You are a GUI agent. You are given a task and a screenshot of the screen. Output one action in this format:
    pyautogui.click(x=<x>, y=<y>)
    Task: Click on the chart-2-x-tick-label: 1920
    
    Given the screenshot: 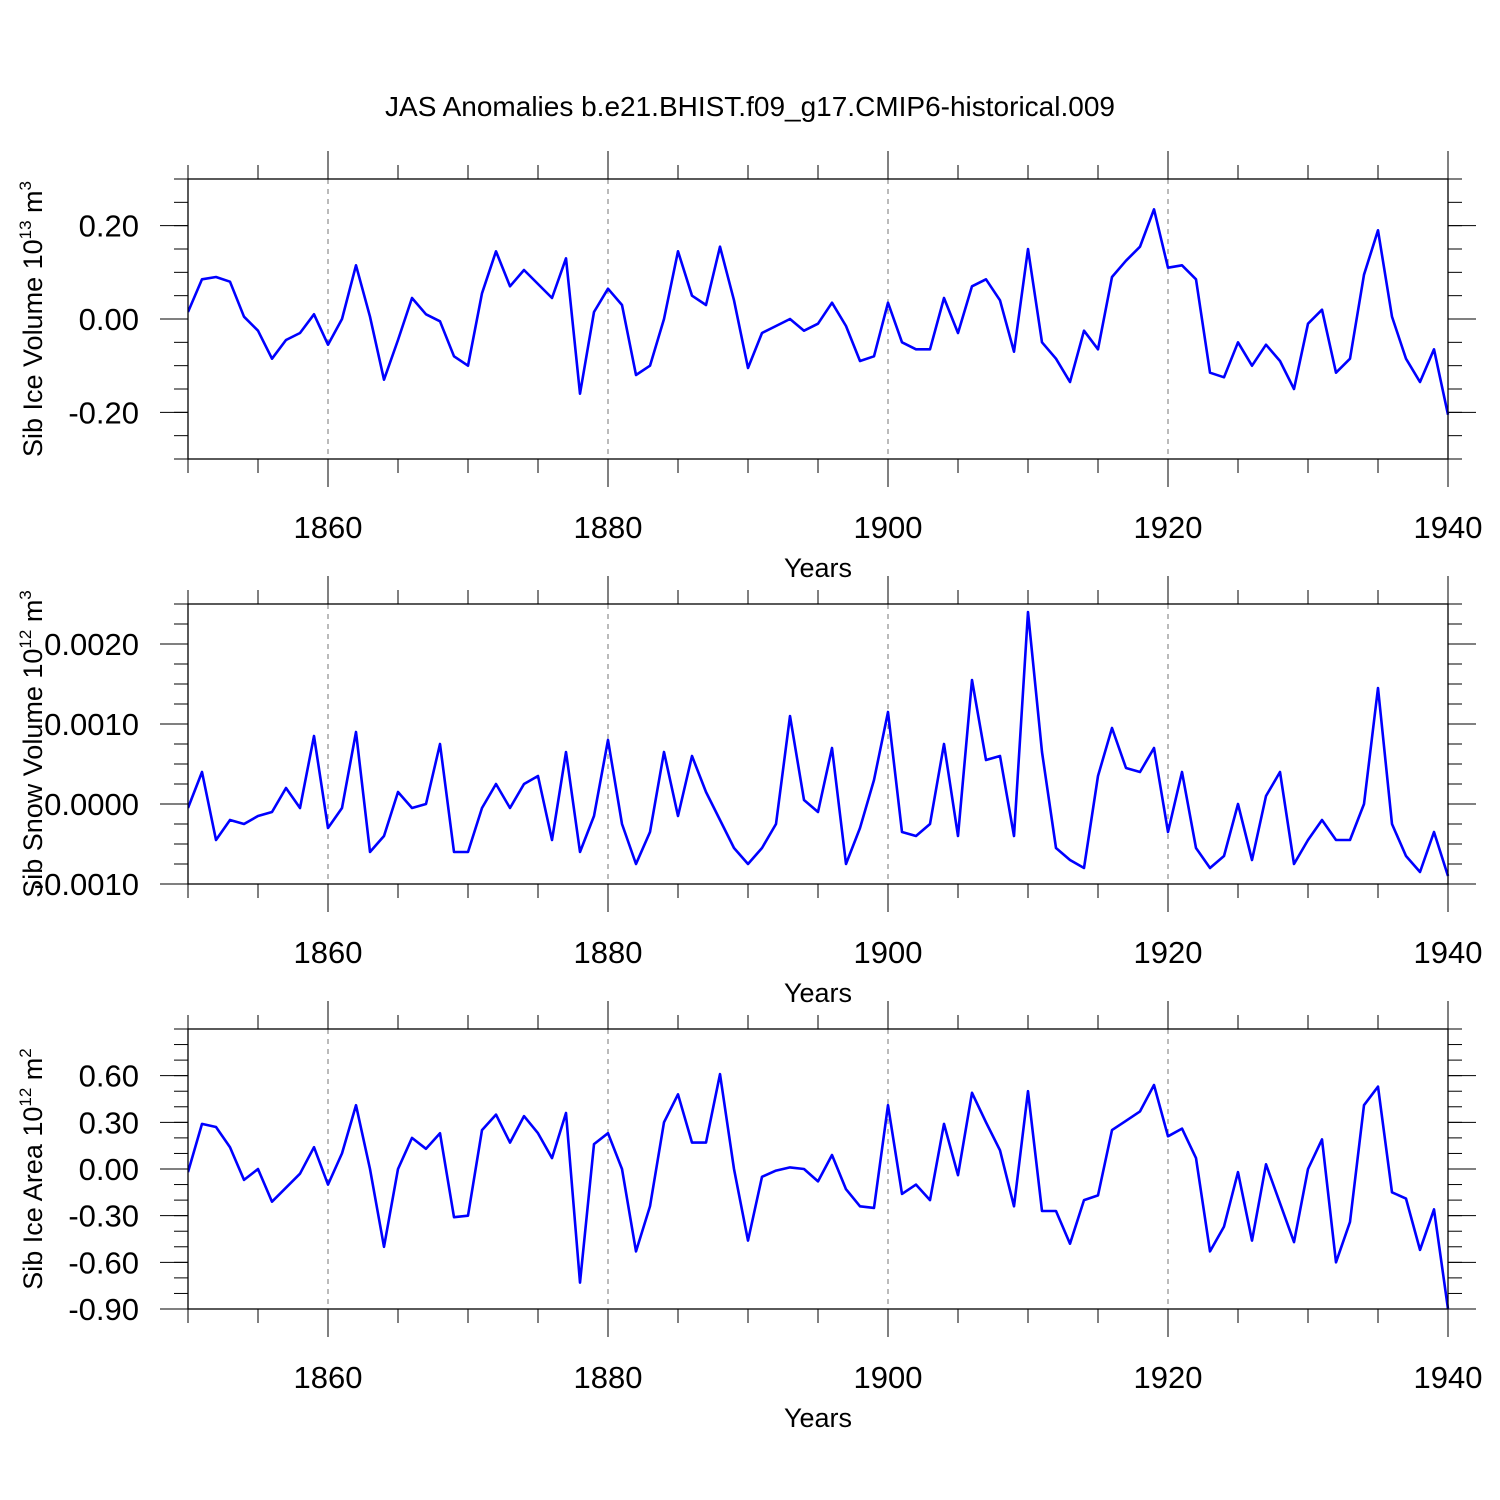 What is the action you would take?
    pyautogui.click(x=1168, y=952)
    